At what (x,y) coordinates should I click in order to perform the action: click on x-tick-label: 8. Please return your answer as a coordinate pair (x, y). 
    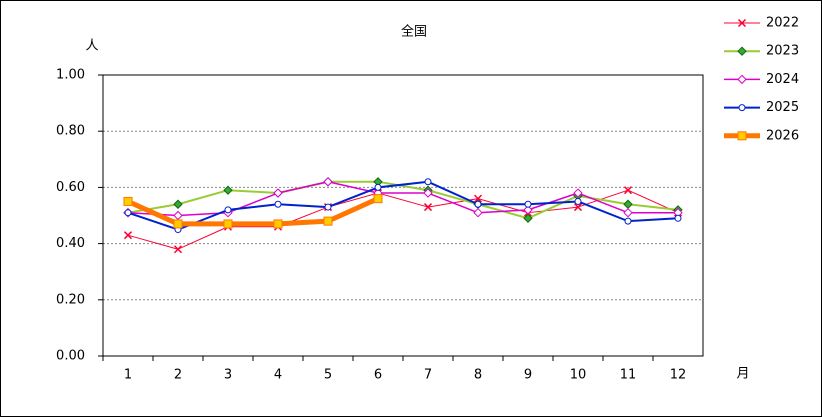
    Looking at the image, I should click on (478, 375).